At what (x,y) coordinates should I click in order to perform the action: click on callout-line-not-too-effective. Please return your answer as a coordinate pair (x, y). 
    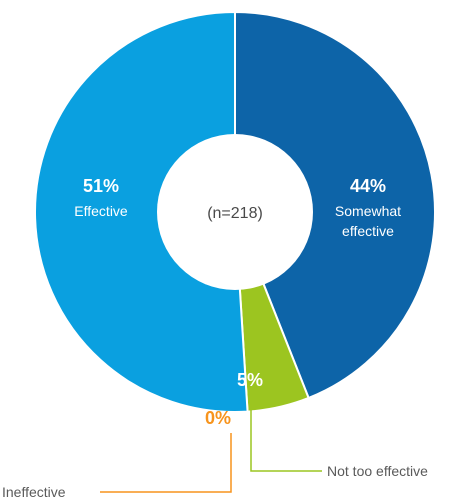
    Looking at the image, I should click on (286, 440).